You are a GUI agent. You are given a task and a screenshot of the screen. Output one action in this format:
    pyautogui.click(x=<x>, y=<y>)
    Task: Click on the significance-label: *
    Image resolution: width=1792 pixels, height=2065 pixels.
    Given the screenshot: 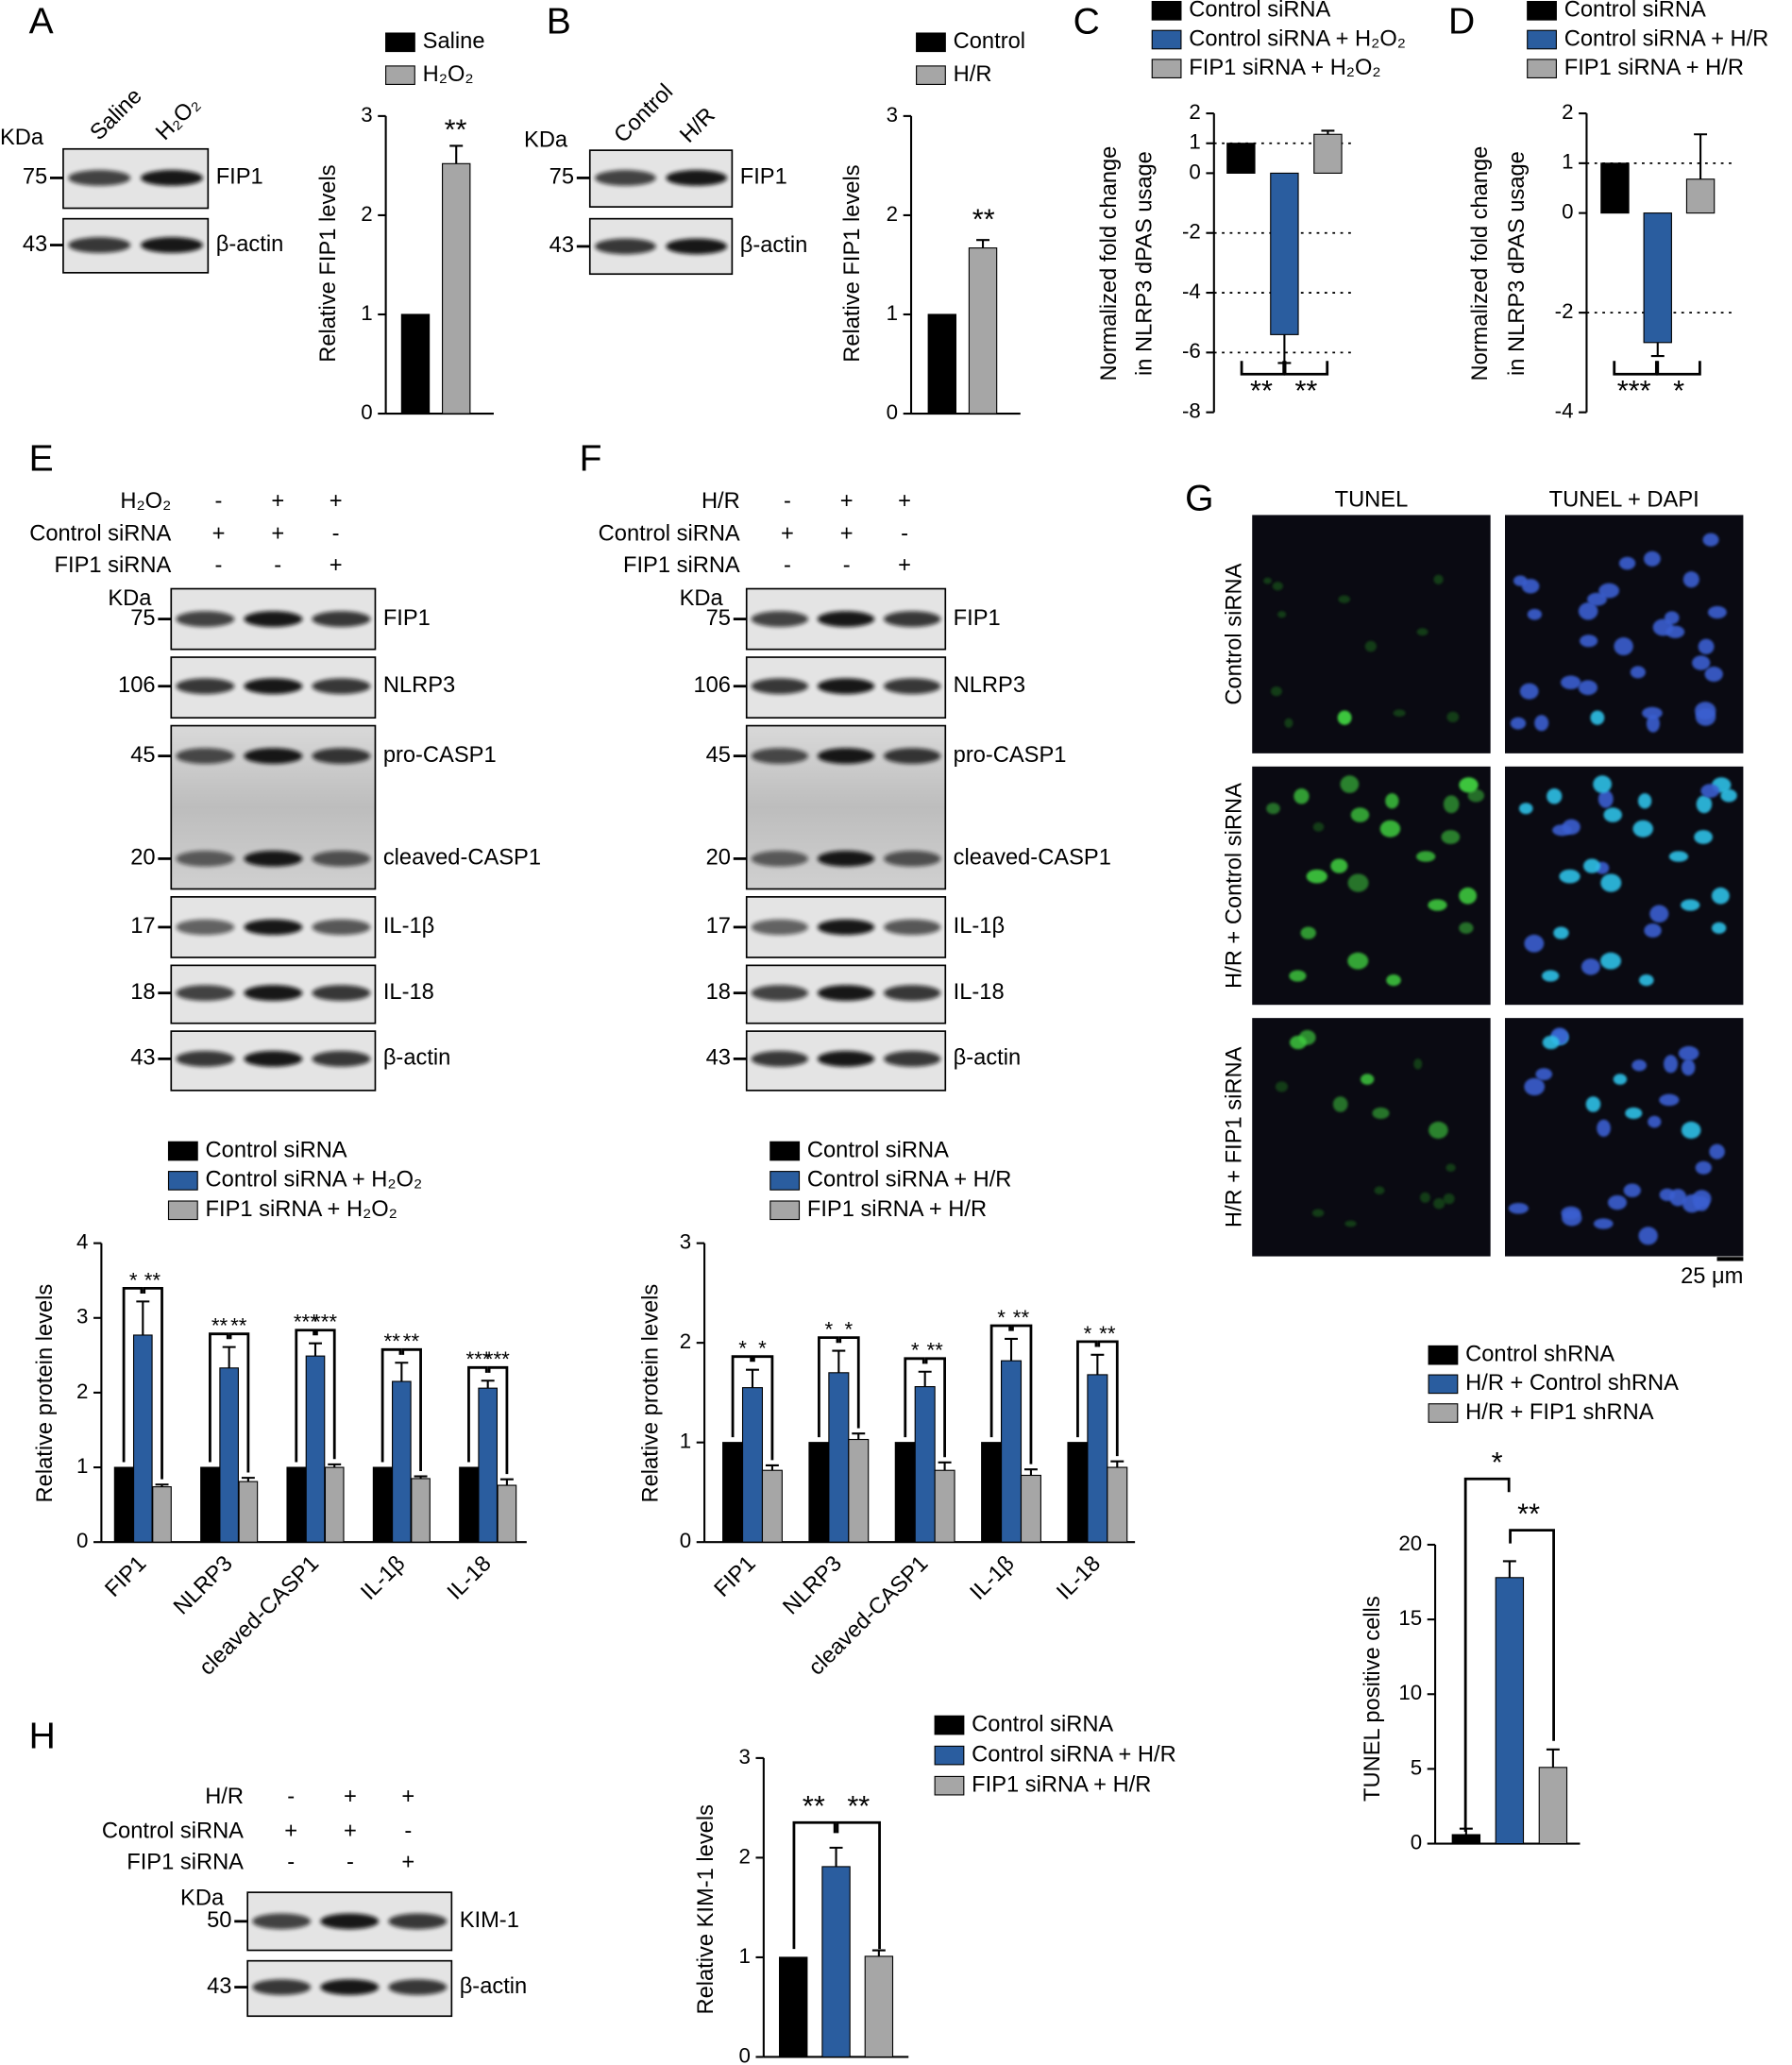 What is the action you would take?
    pyautogui.click(x=830, y=1330)
    